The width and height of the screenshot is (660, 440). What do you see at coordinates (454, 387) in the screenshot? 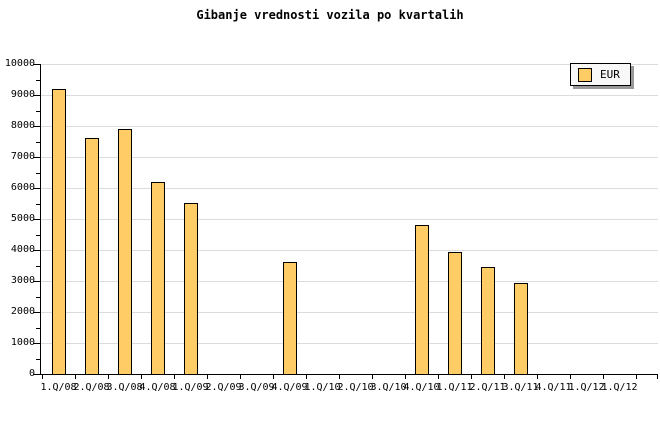
I see `x-axis-label: 1.Q/11` at bounding box center [454, 387].